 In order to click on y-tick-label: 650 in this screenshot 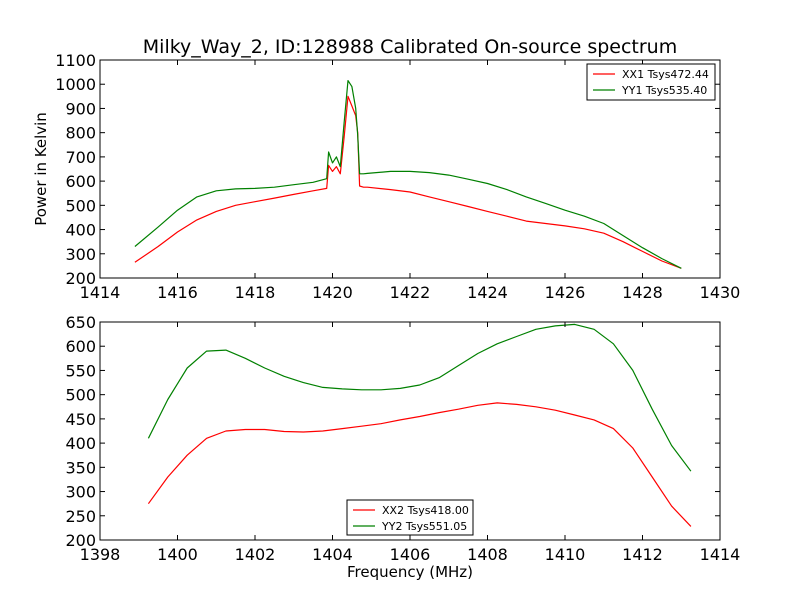, I will do `click(80, 322)`.